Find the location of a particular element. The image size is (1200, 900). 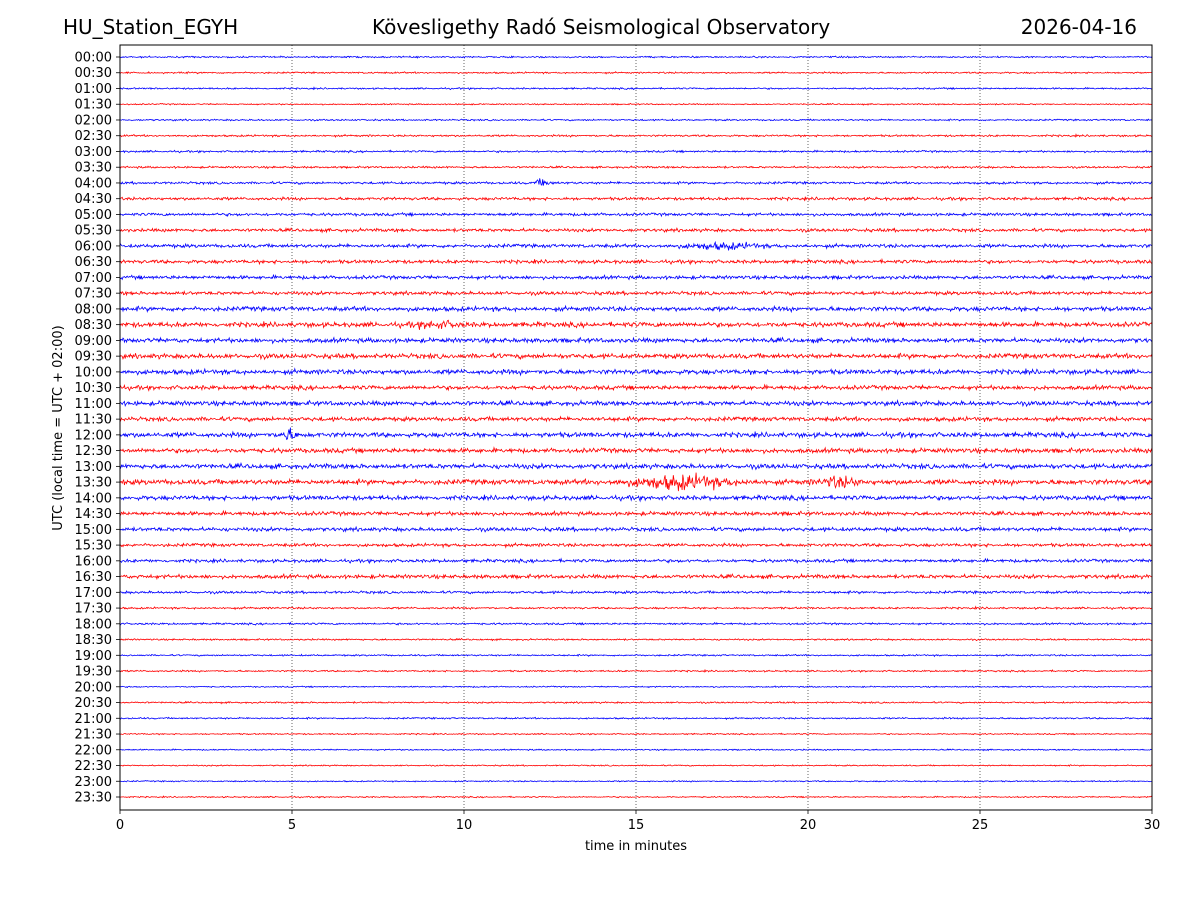

y-tick-label: 15:00 is located at coordinates (93, 530).